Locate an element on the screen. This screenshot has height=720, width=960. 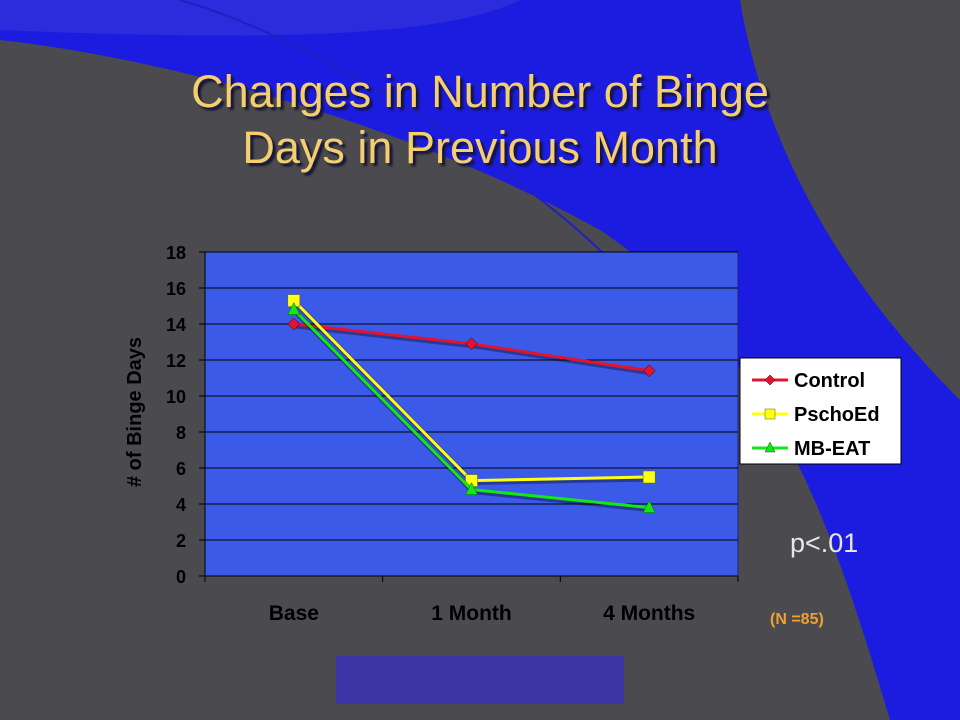
legend-label-control: Control is located at coordinates (829, 381).